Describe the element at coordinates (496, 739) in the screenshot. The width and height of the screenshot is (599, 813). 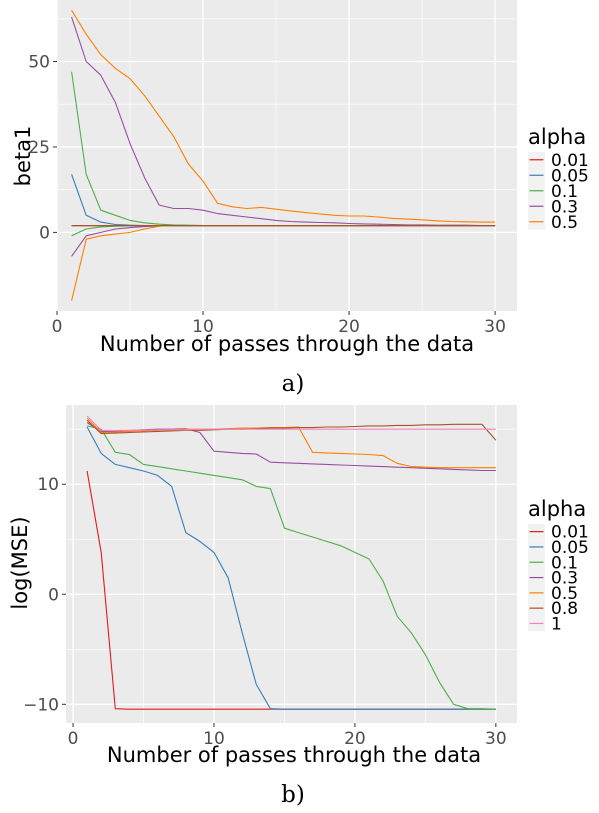
I see `panel-b-x-tick-label: 30` at that location.